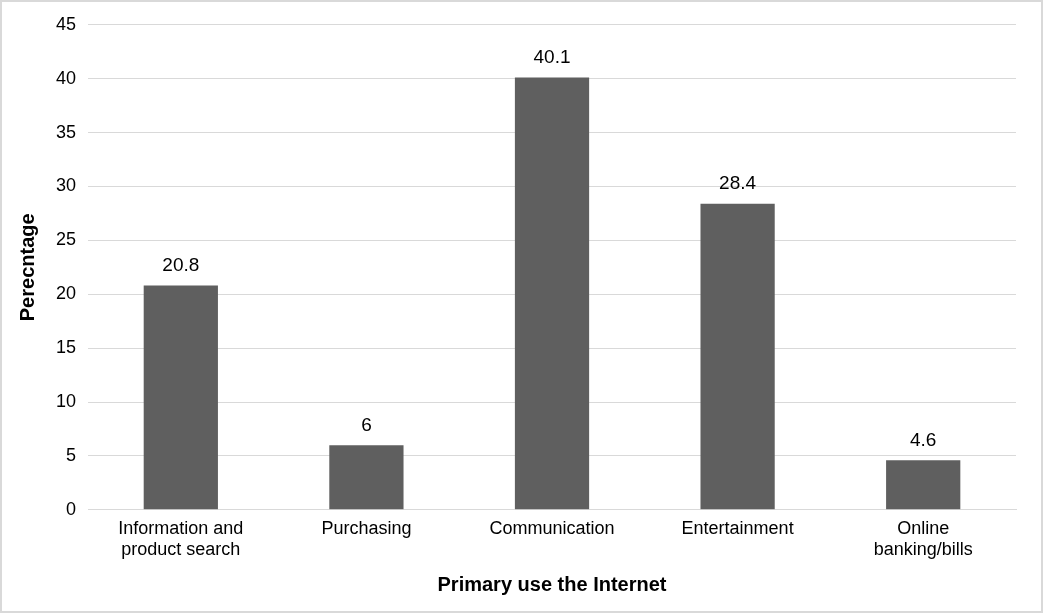  Describe the element at coordinates (66, 185) in the screenshot. I see `y-tick-label: 30` at that location.